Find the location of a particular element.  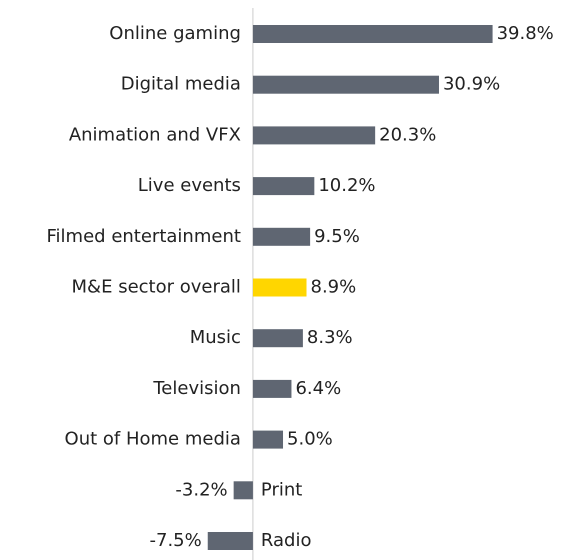

value-label: 20.3% is located at coordinates (407, 134).